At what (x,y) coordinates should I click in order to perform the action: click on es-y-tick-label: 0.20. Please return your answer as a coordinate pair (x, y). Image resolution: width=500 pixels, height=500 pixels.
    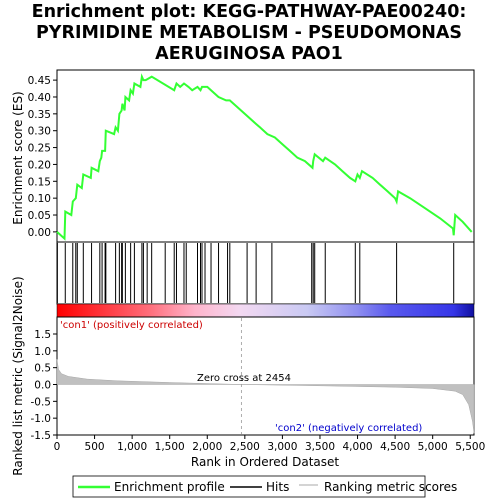
    Looking at the image, I should click on (39, 165).